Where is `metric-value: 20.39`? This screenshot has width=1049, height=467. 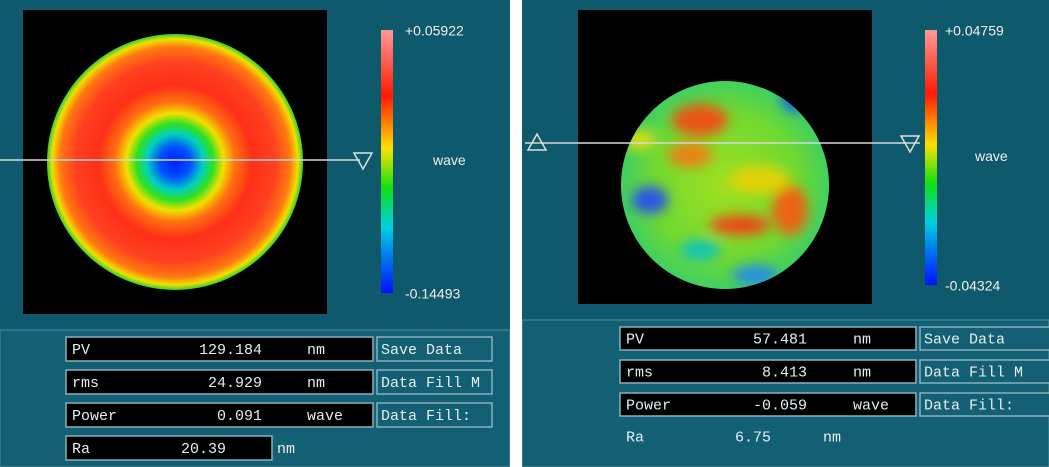
metric-value: 20.39 is located at coordinates (203, 449).